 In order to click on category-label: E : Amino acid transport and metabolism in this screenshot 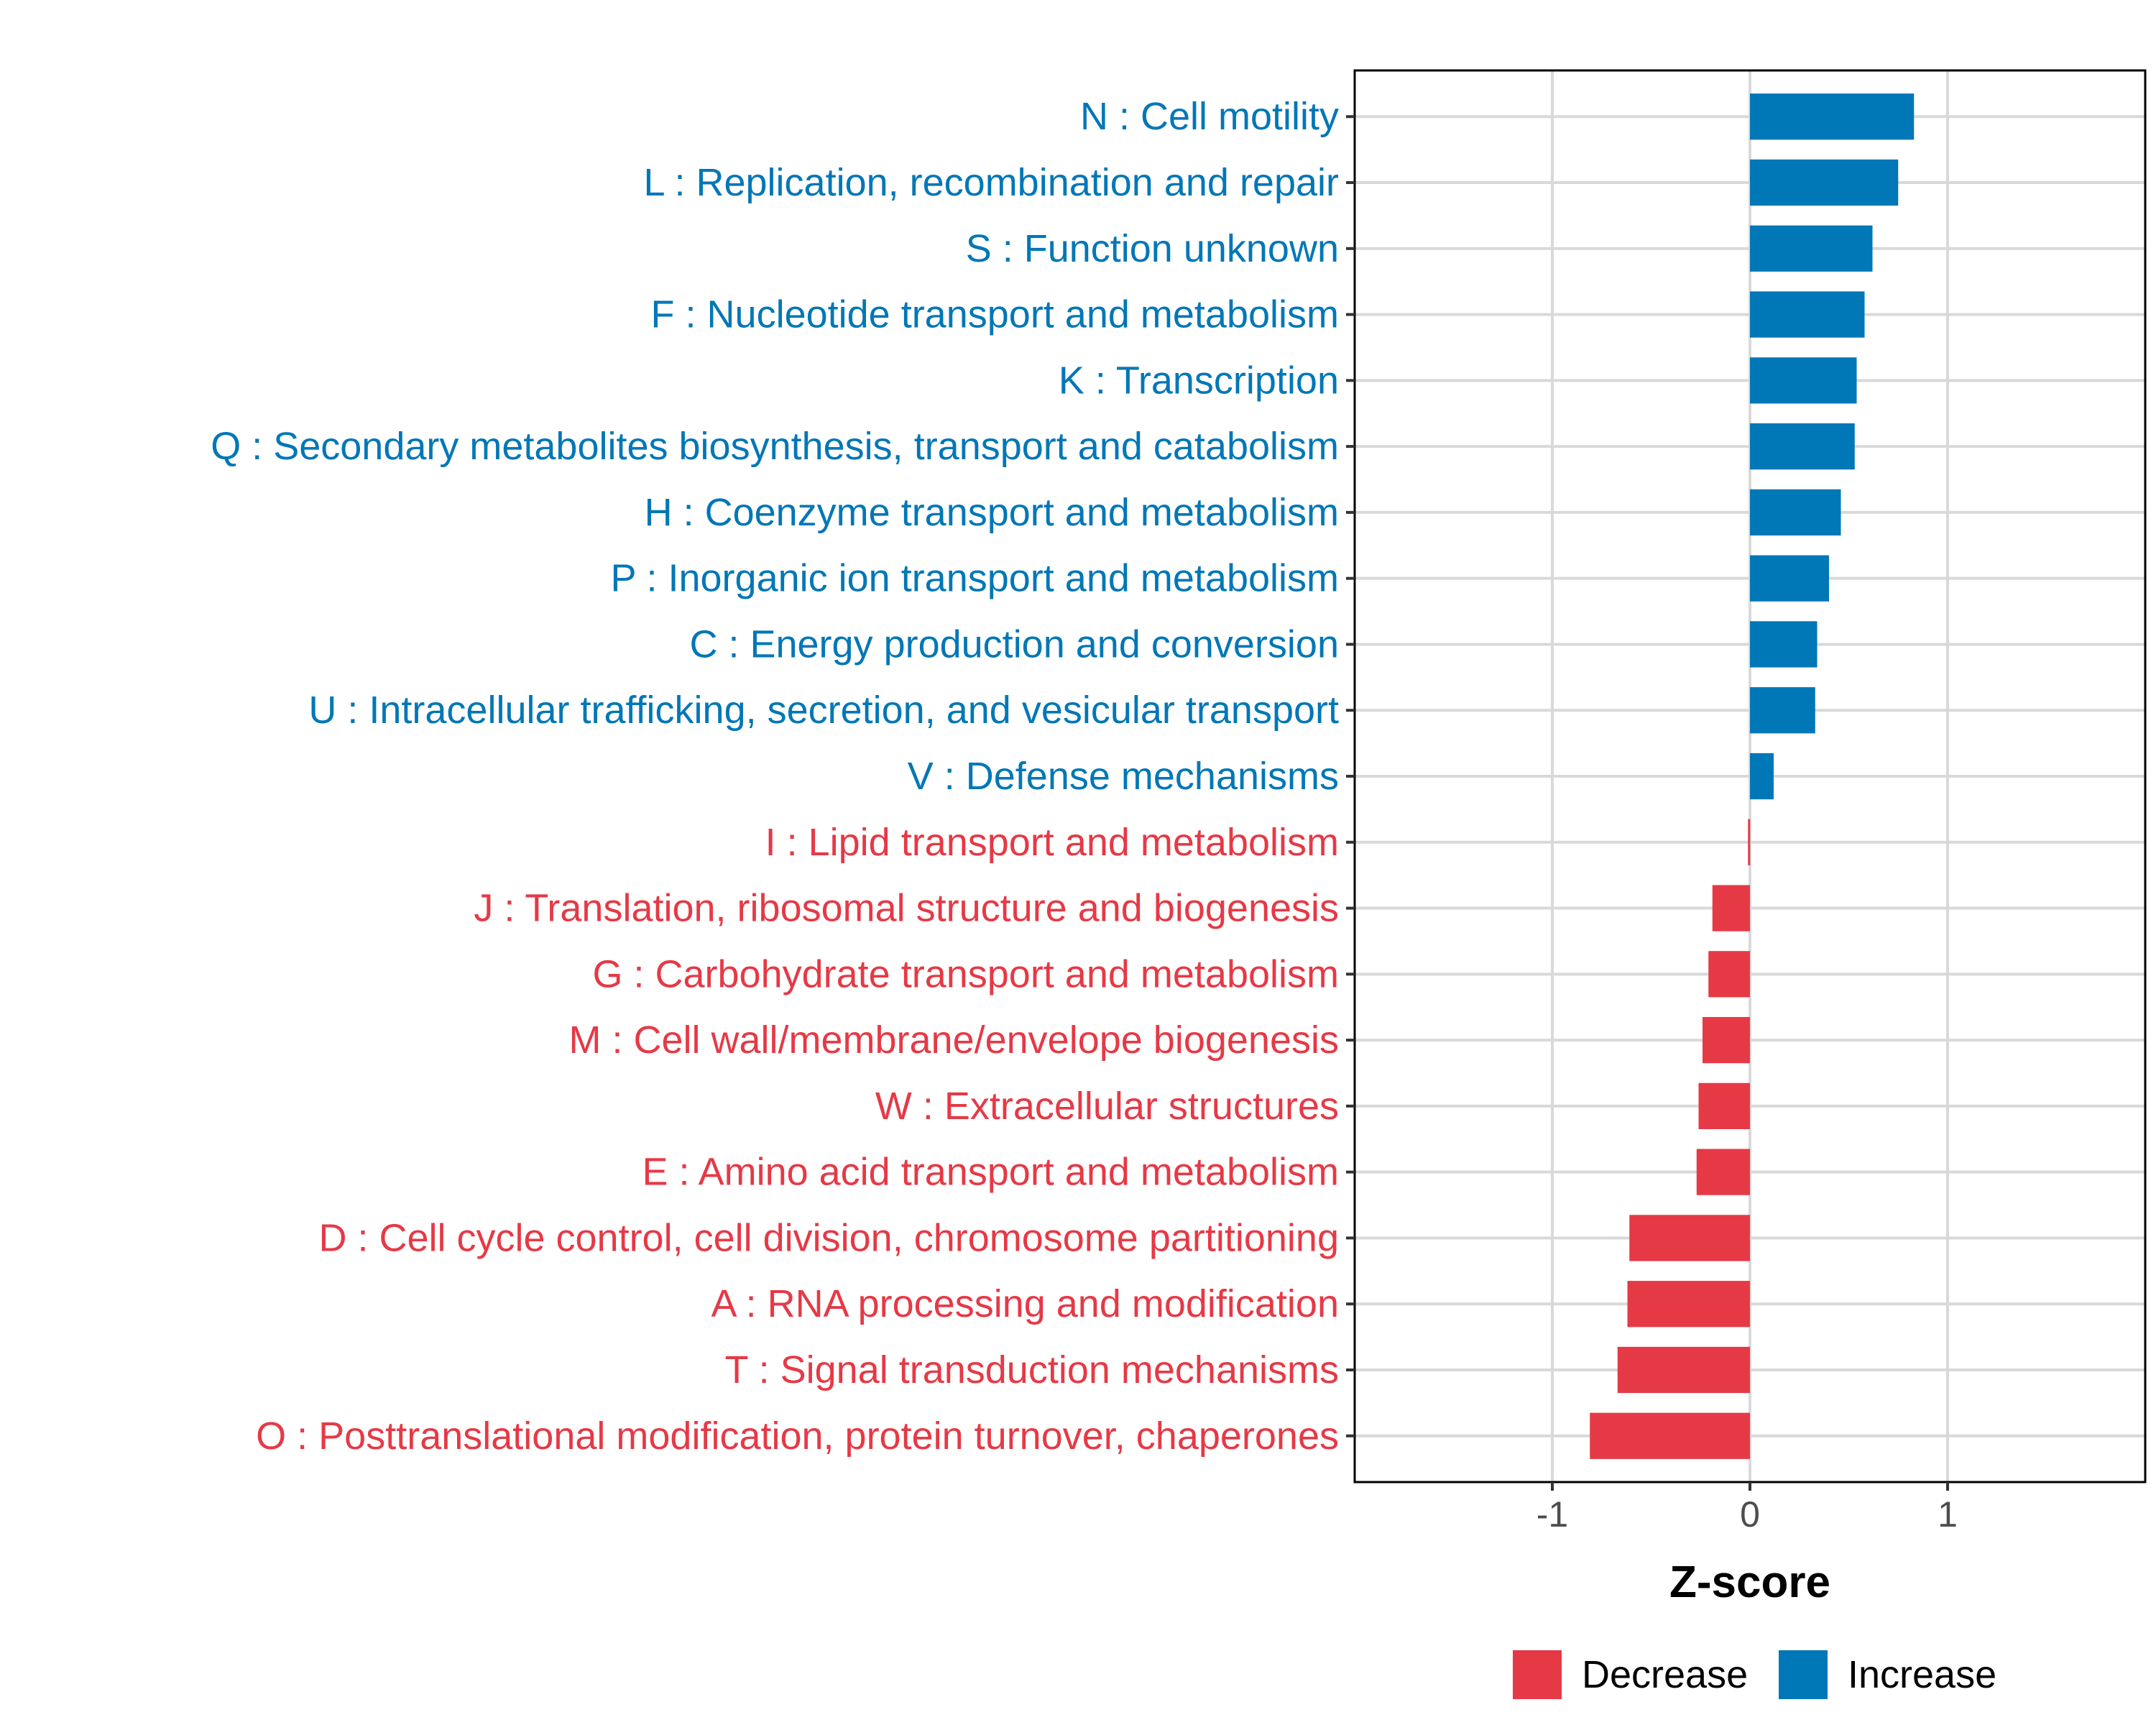, I will do `click(991, 1172)`.